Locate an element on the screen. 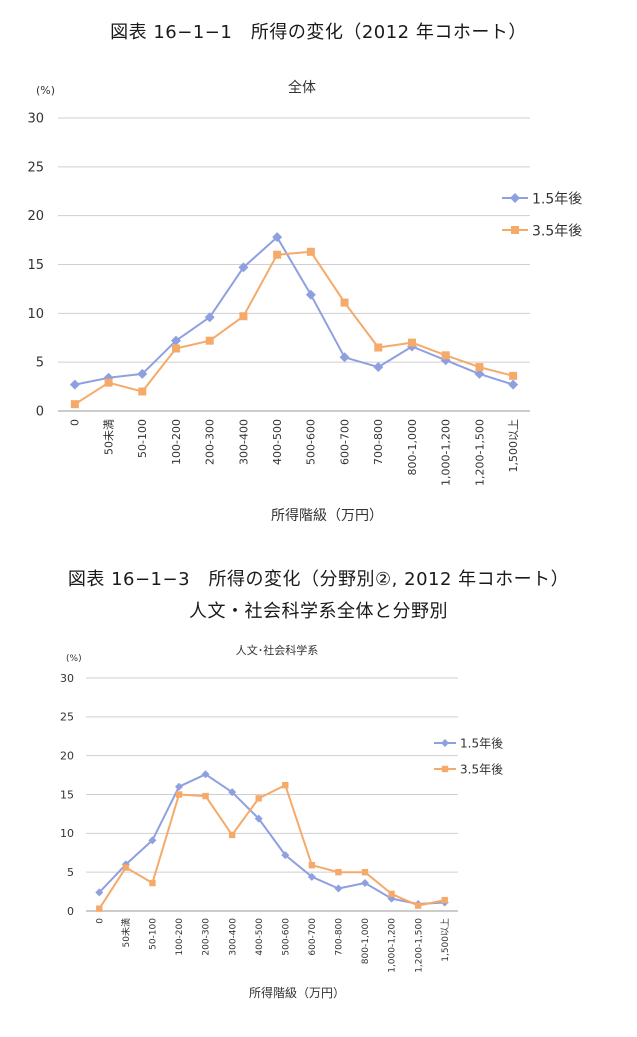 This screenshot has height=1037, width=637. chart-title: 人文･社会科学系 is located at coordinates (277, 650).